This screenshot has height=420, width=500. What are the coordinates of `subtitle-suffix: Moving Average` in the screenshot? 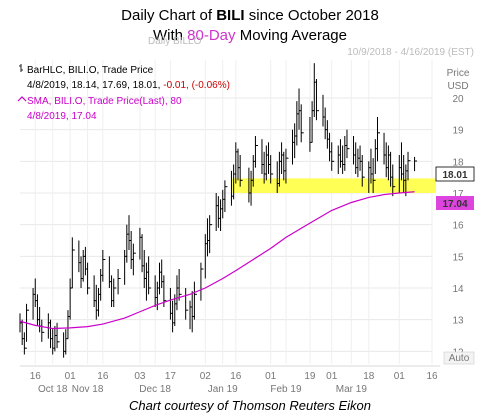 It's located at (291, 35).